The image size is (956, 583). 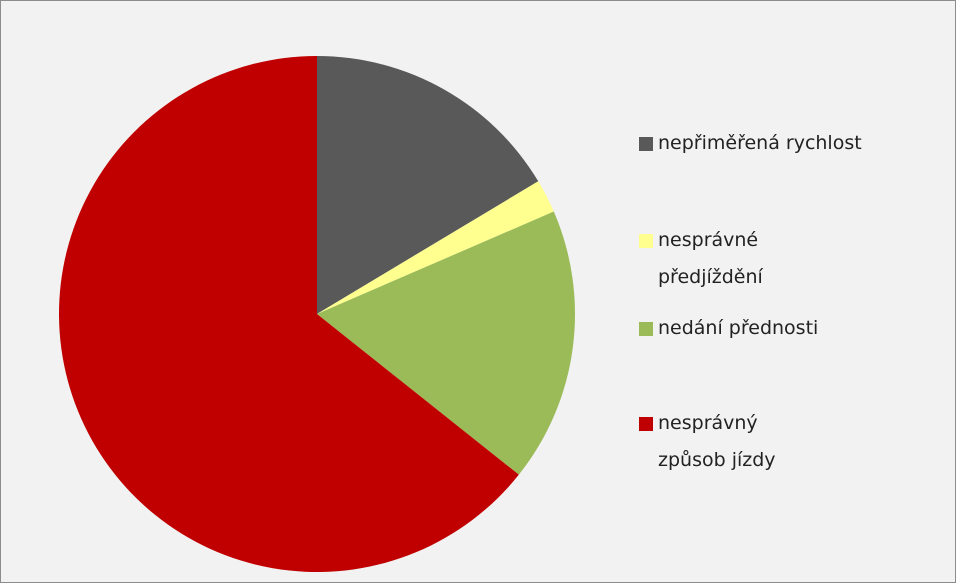 What do you see at coordinates (760, 143) in the screenshot?
I see `legend-label: nepřiměřená rychlost` at bounding box center [760, 143].